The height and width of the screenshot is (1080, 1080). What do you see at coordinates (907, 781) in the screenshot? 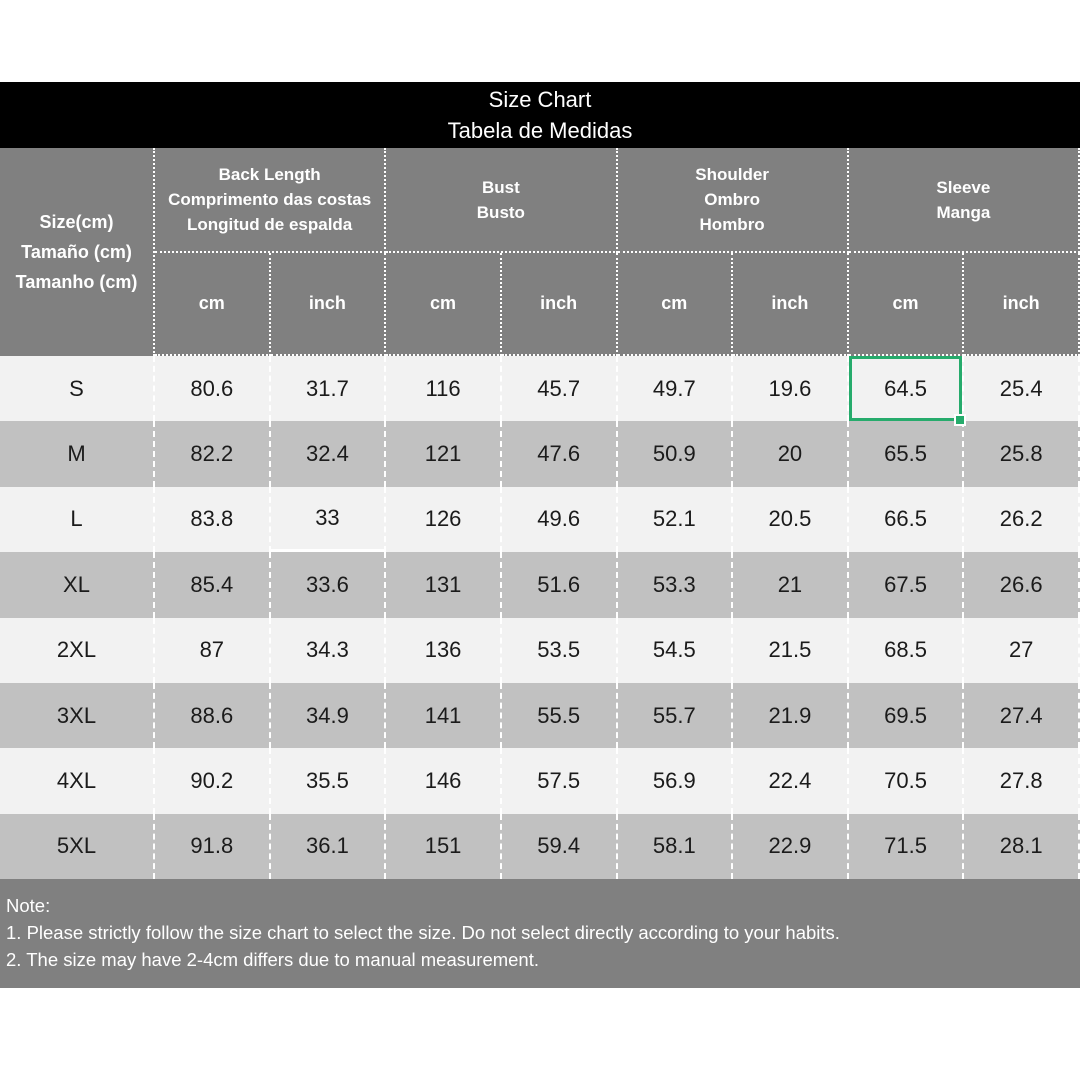
I see `data-cell: 70.5` at bounding box center [907, 781].